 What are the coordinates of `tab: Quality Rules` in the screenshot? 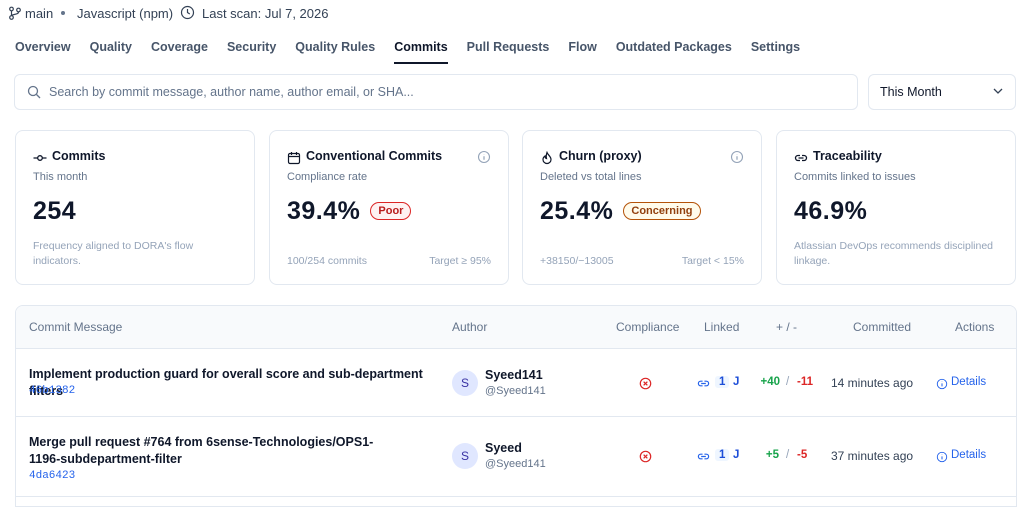 It's located at (335, 47).